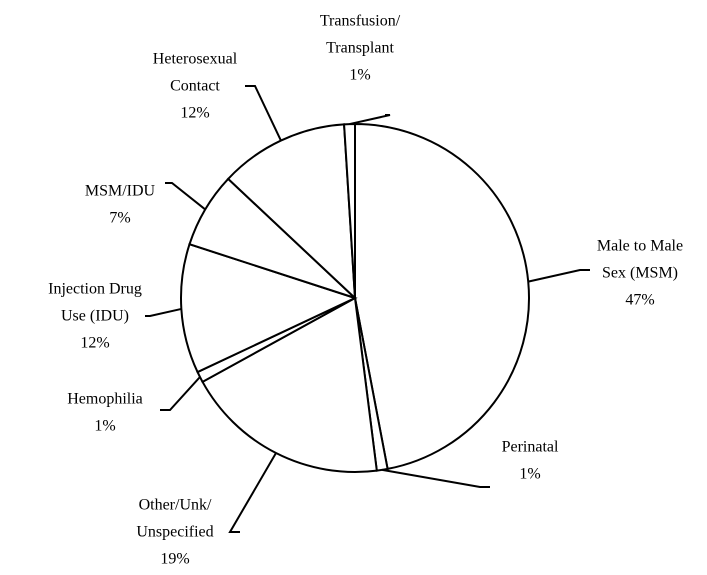 This screenshot has height=575, width=707. Describe the element at coordinates (360, 21) in the screenshot. I see `slice-label: Transfusion/` at that location.